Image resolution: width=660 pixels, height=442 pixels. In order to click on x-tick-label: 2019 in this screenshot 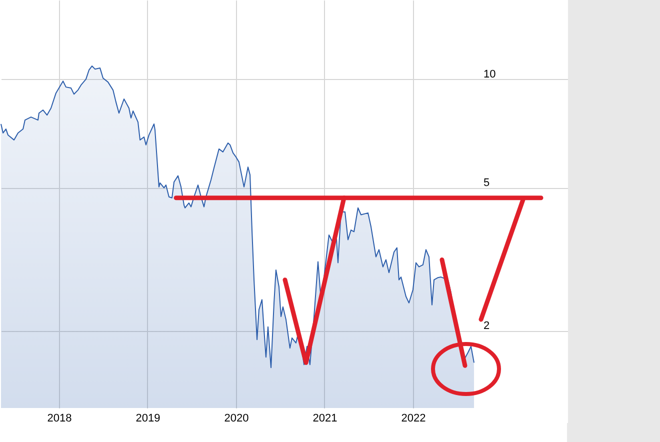, I will do `click(148, 418)`.